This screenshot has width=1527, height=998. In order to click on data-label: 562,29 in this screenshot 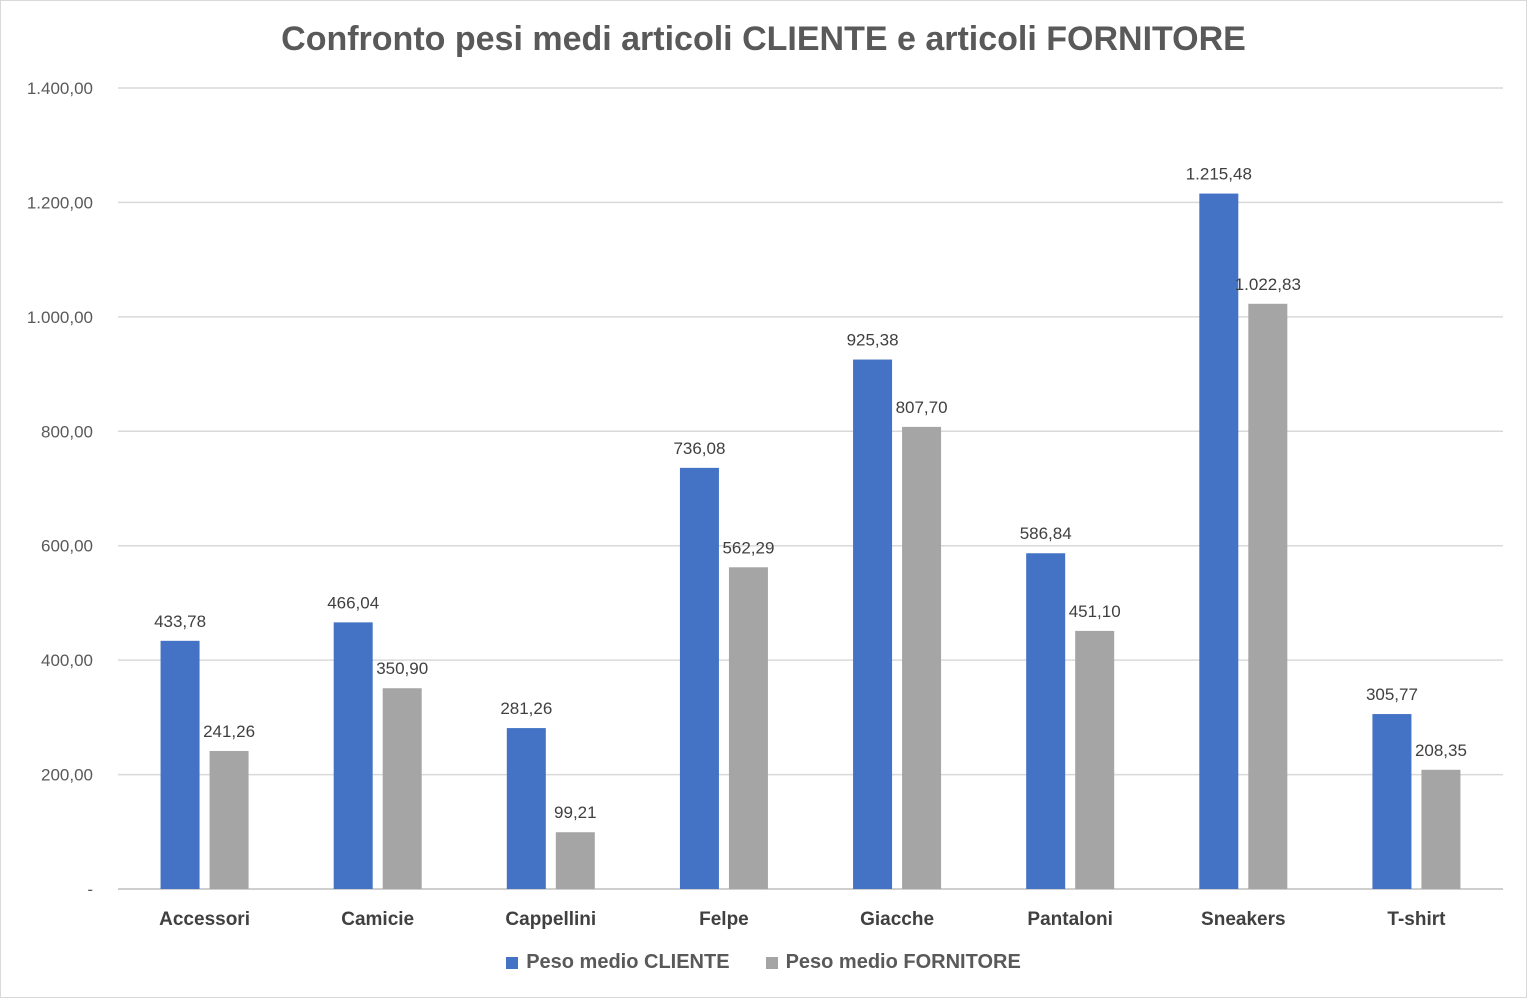, I will do `click(748, 547)`.